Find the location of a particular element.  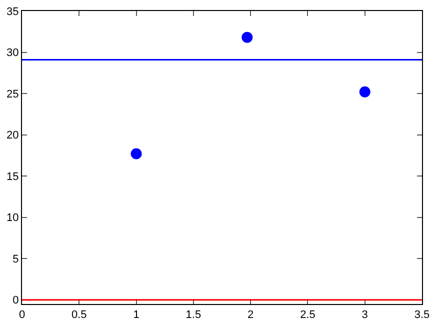

y-tick-label: 20 is located at coordinates (12, 136).